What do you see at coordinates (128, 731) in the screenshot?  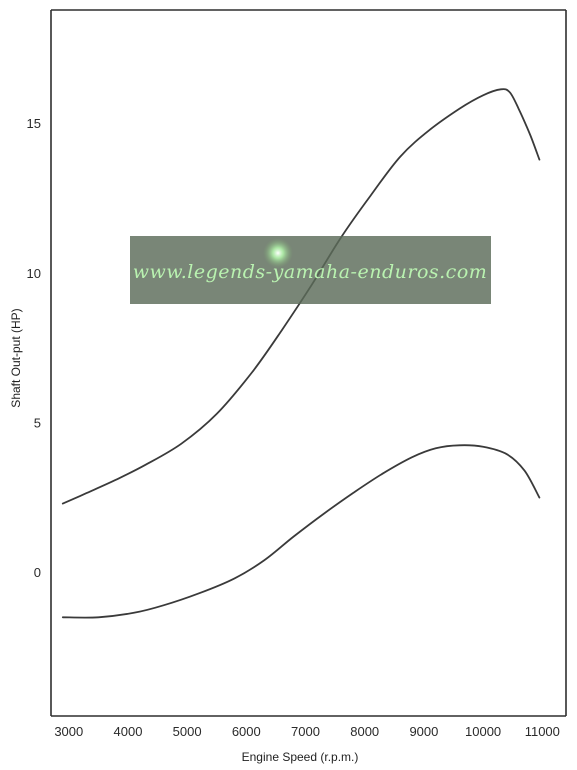 I see `x-tick-label: 4000` at bounding box center [128, 731].